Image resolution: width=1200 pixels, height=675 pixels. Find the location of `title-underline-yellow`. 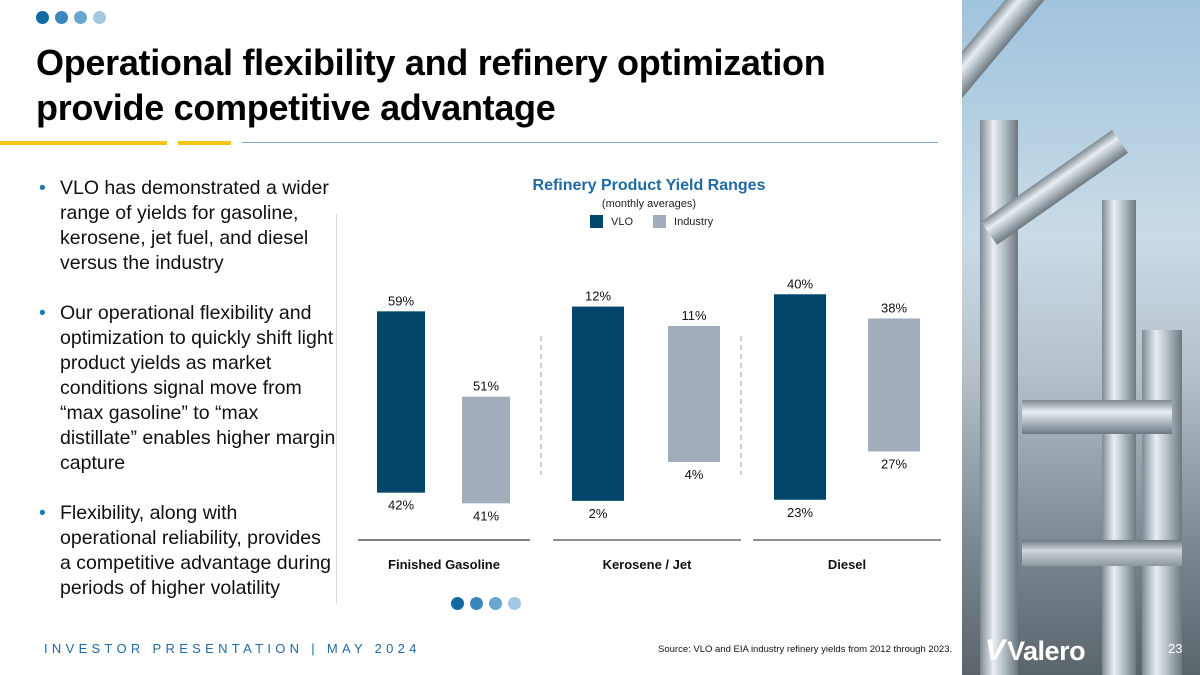

title-underline-yellow is located at coordinates (83, 143).